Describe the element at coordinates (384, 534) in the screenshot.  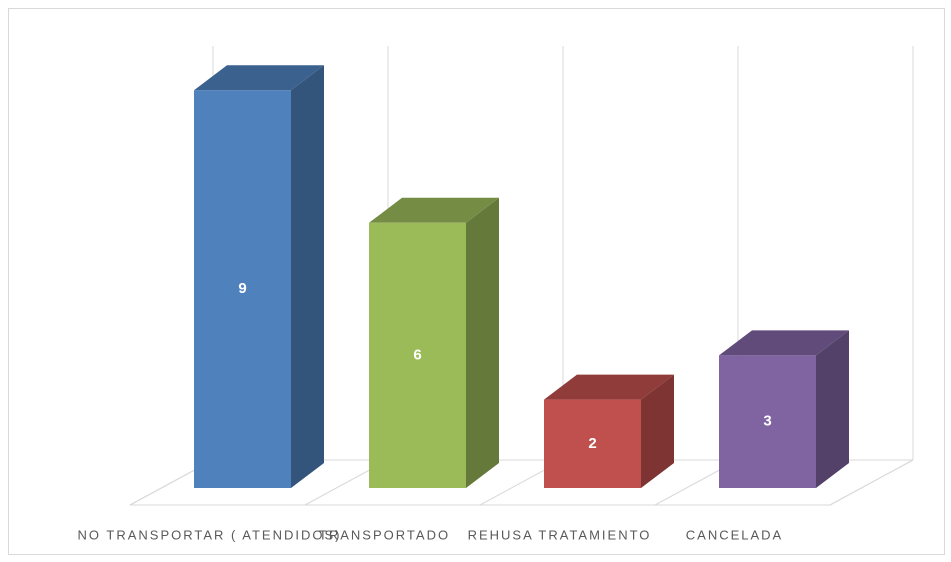
I see `x-tick-label: TRANSPORTADO` at that location.